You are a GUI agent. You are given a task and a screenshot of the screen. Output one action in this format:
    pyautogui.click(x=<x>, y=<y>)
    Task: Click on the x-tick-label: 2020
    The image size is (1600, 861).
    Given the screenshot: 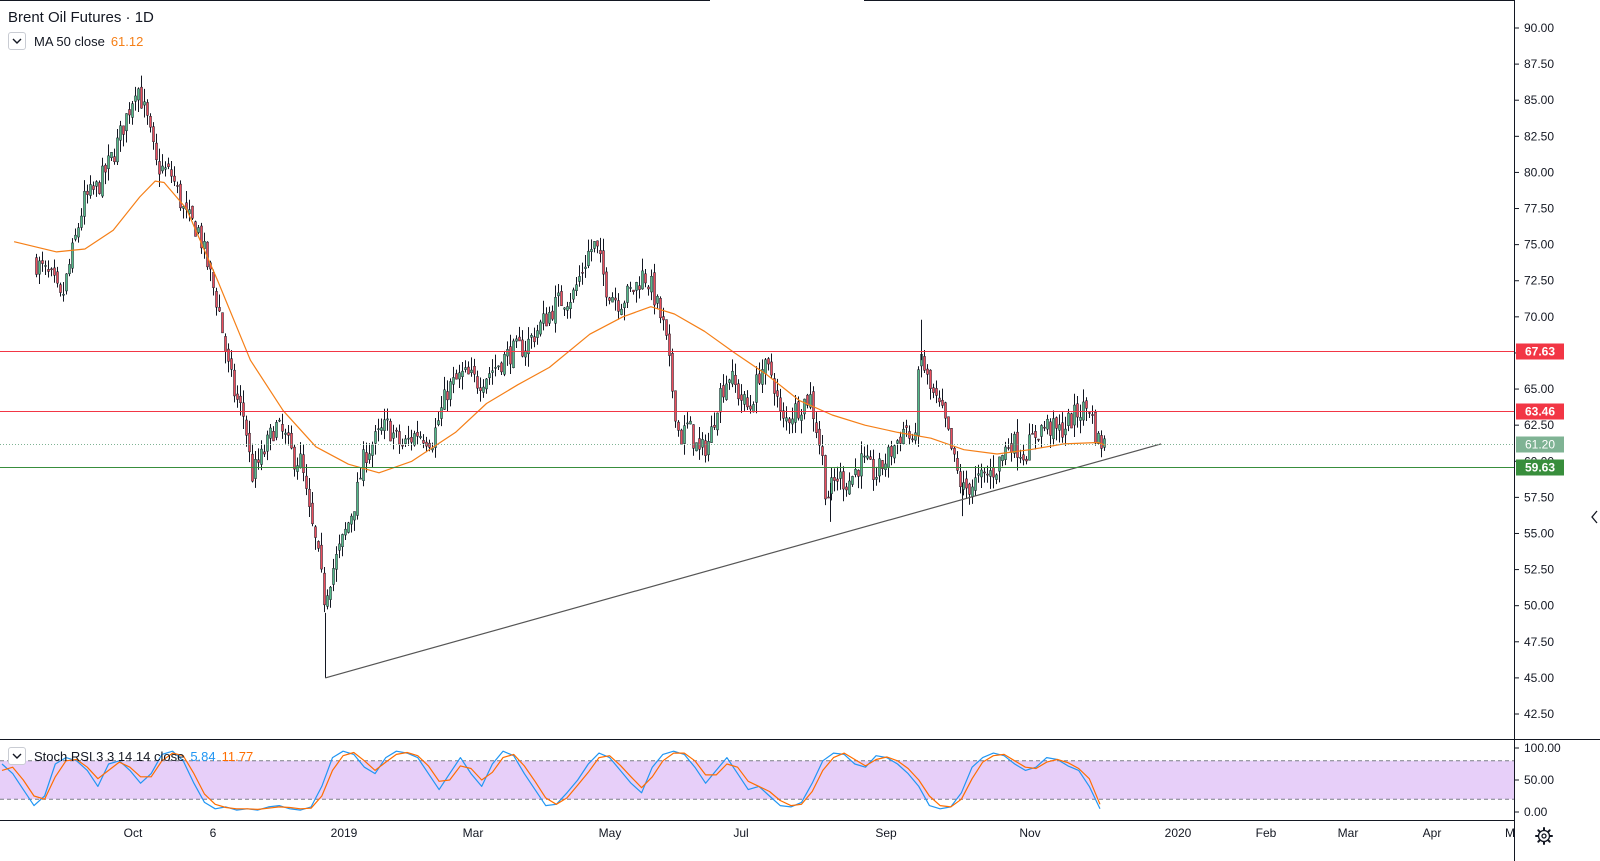 What is the action you would take?
    pyautogui.click(x=1178, y=833)
    